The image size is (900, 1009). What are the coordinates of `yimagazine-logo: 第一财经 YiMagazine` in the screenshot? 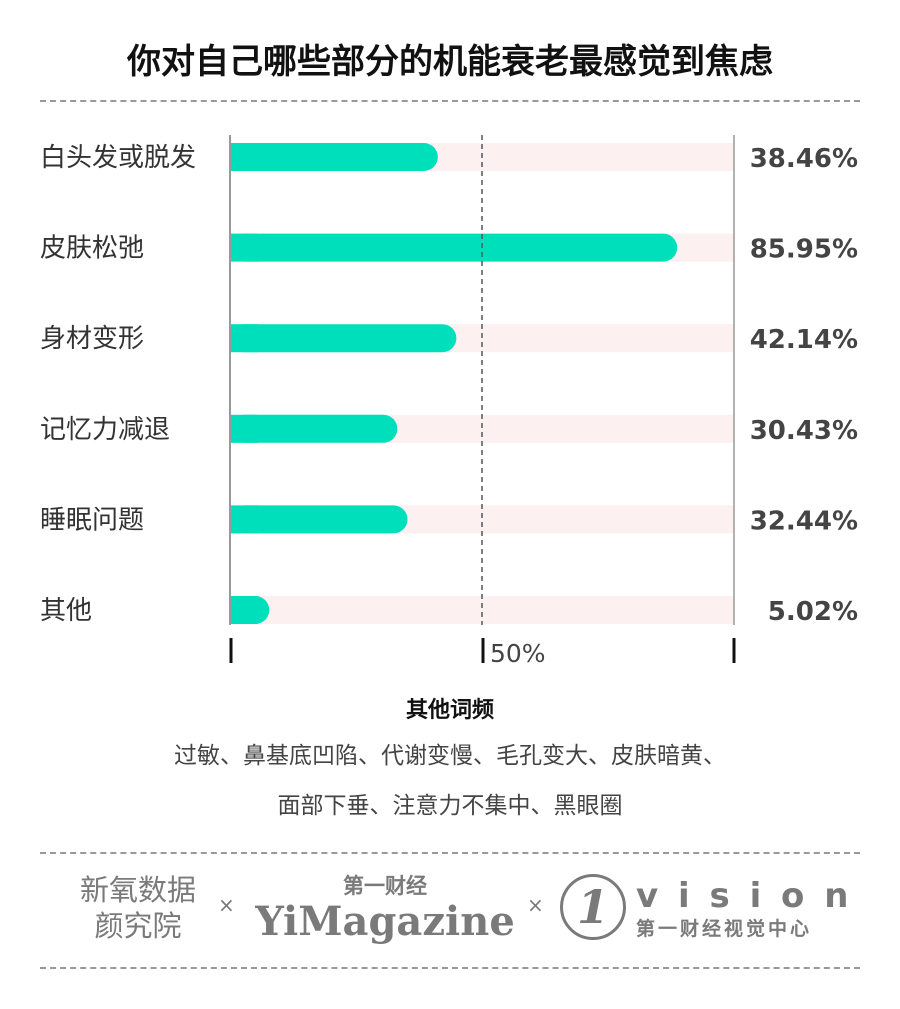 It's located at (385, 907).